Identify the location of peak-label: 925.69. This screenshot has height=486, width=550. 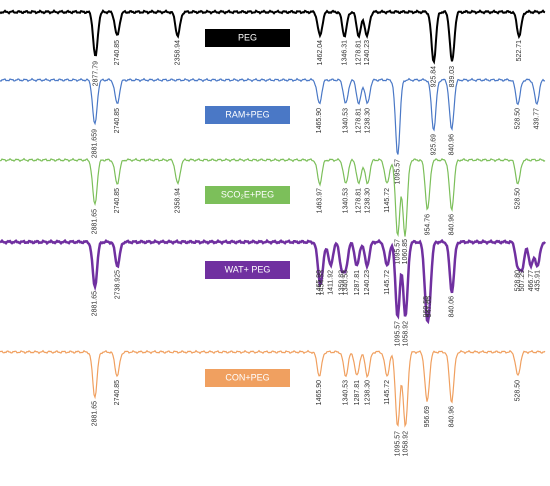
(434, 145).